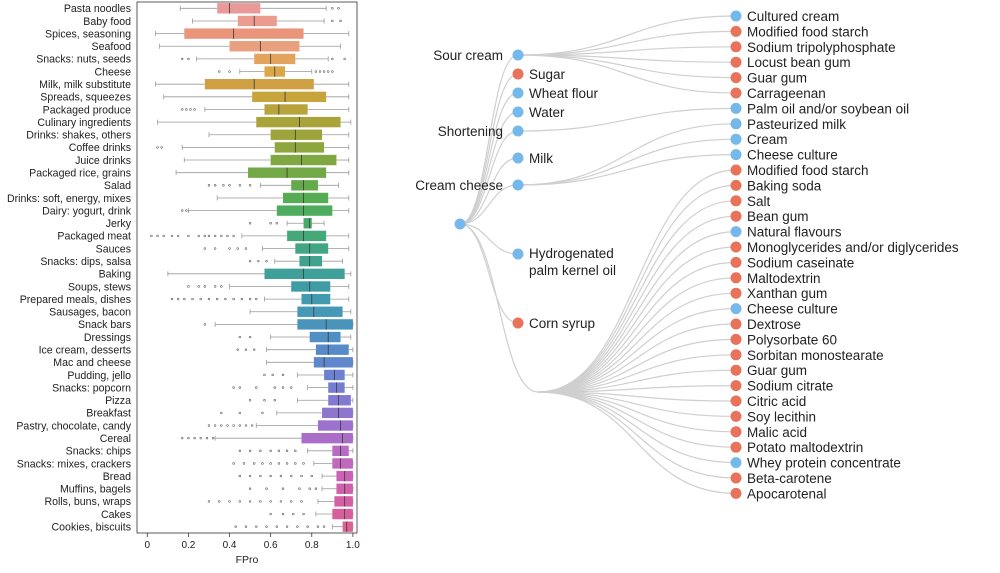 Image resolution: width=1000 pixels, height=573 pixels. I want to click on leaf-apo: Apocarotenal, so click(778, 493).